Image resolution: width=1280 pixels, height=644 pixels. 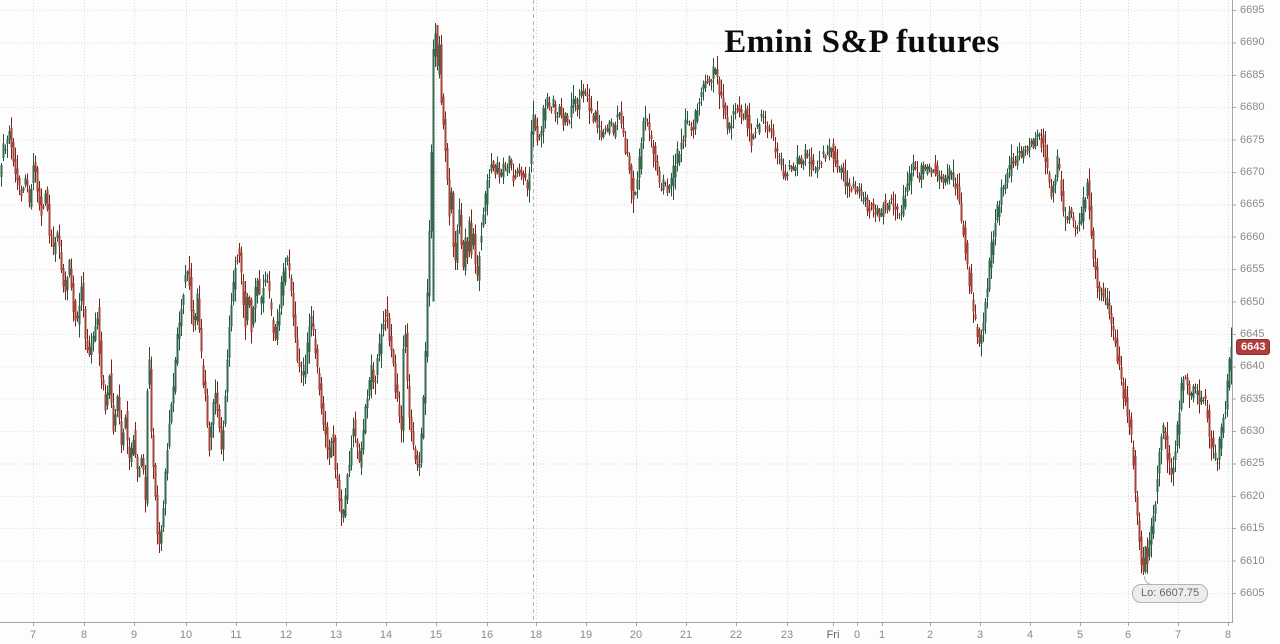 What do you see at coordinates (1030, 635) in the screenshot?
I see `time-tick-label: 4` at bounding box center [1030, 635].